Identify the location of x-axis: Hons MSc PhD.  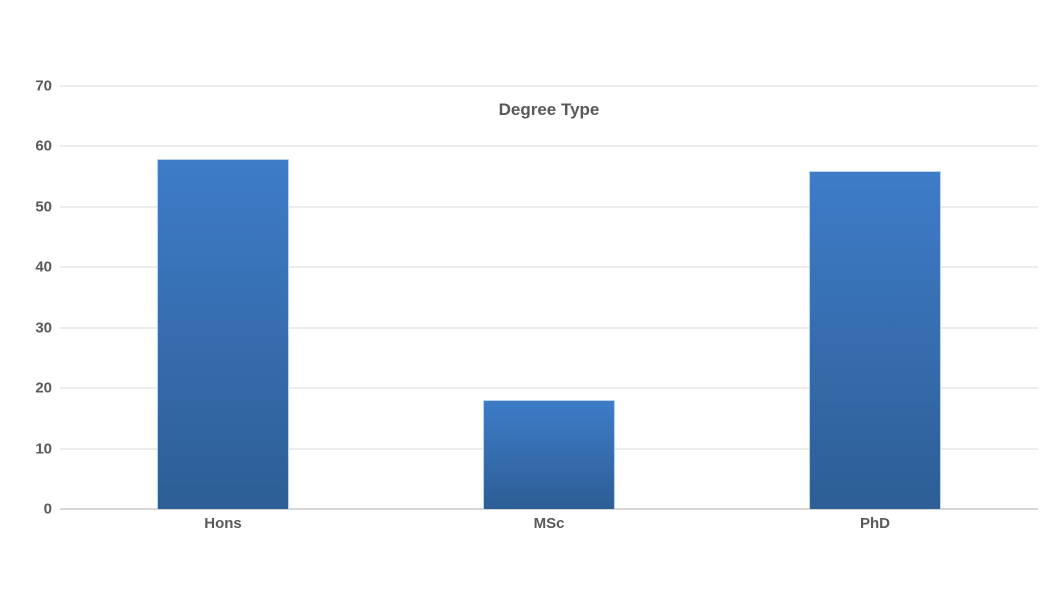
(549, 525).